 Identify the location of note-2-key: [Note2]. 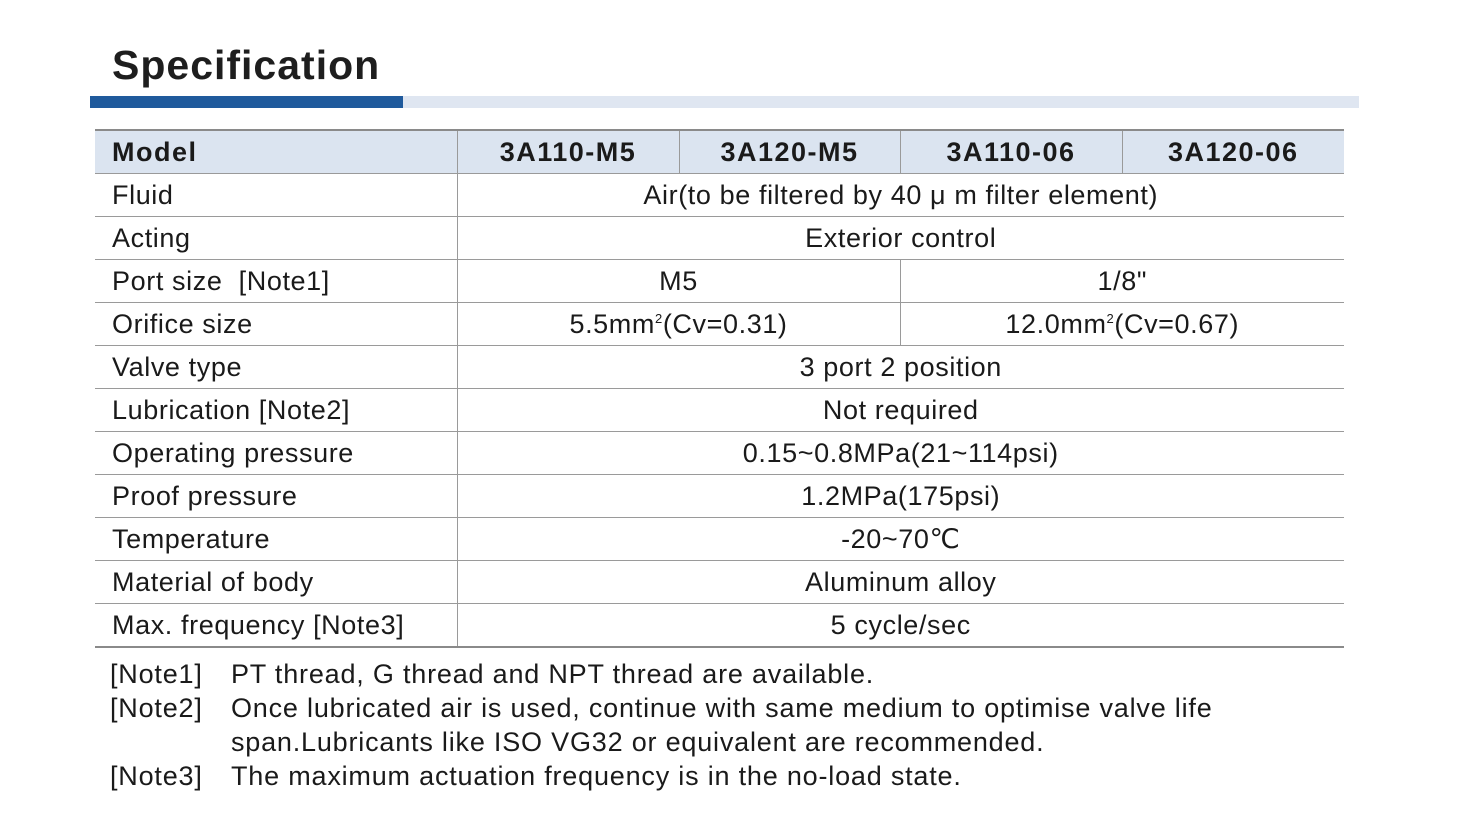
(156, 708).